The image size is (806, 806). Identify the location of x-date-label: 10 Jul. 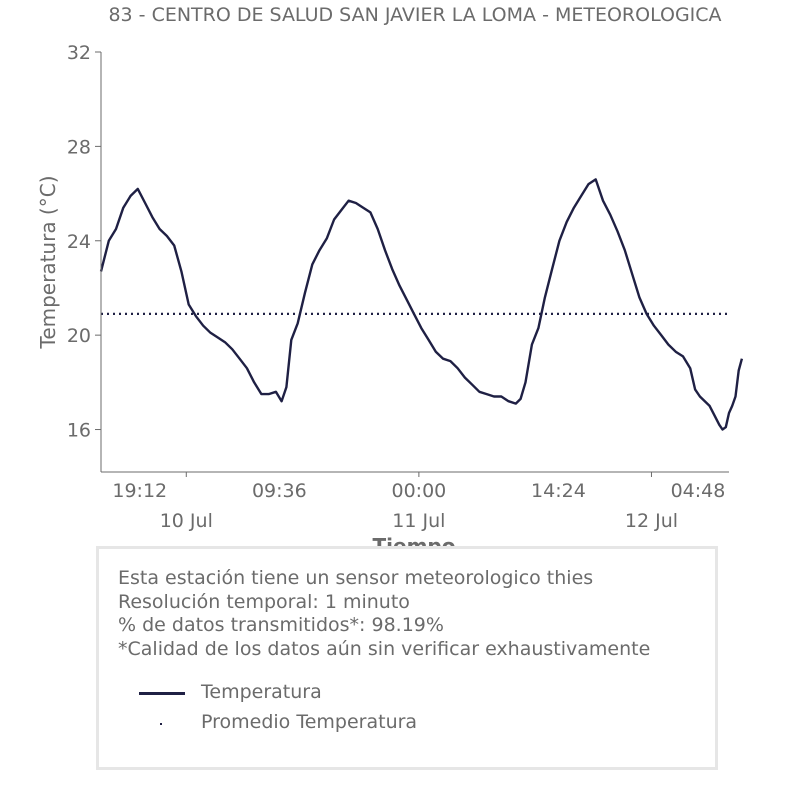
(186, 521).